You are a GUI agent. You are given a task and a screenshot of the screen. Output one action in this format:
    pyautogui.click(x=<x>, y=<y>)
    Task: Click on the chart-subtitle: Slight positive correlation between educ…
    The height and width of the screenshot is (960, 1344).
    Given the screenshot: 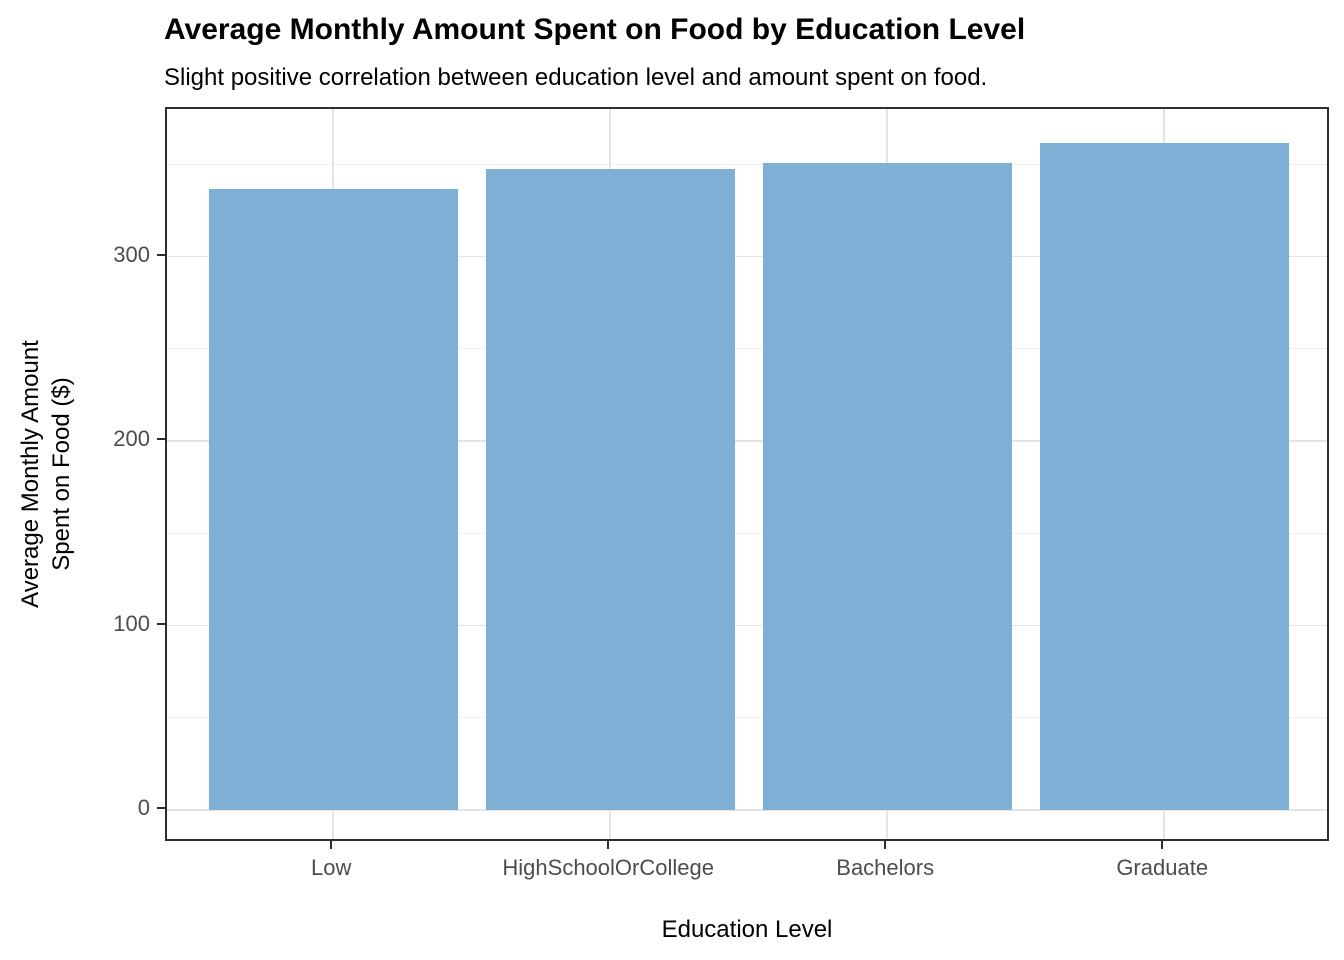 What is the action you would take?
    pyautogui.click(x=576, y=77)
    